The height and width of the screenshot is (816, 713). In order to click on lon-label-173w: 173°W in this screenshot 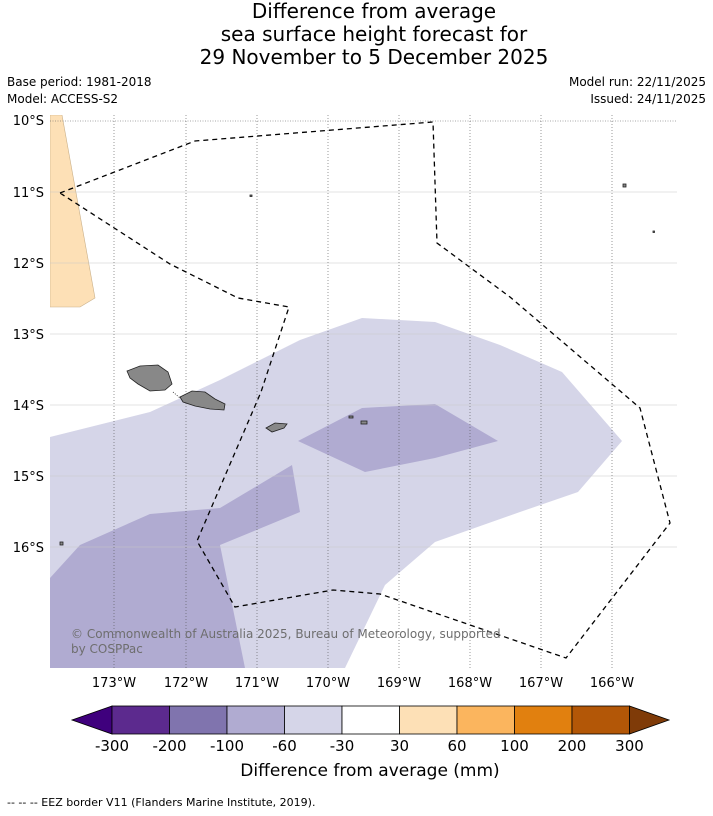, I will do `click(114, 683)`.